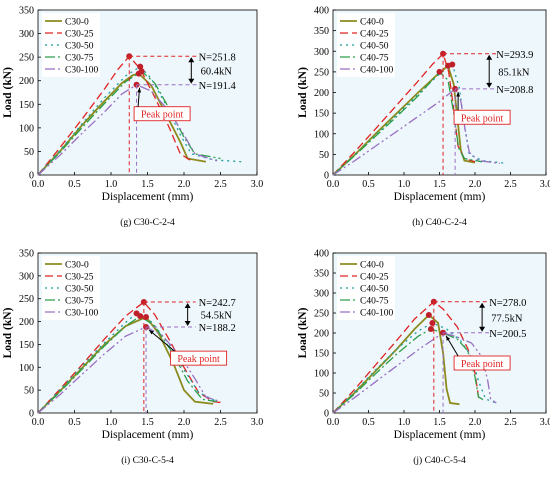 Image resolution: width=550 pixels, height=482 pixels. What do you see at coordinates (514, 55) in the screenshot?
I see `peak-high-label: N=293.9` at bounding box center [514, 55].